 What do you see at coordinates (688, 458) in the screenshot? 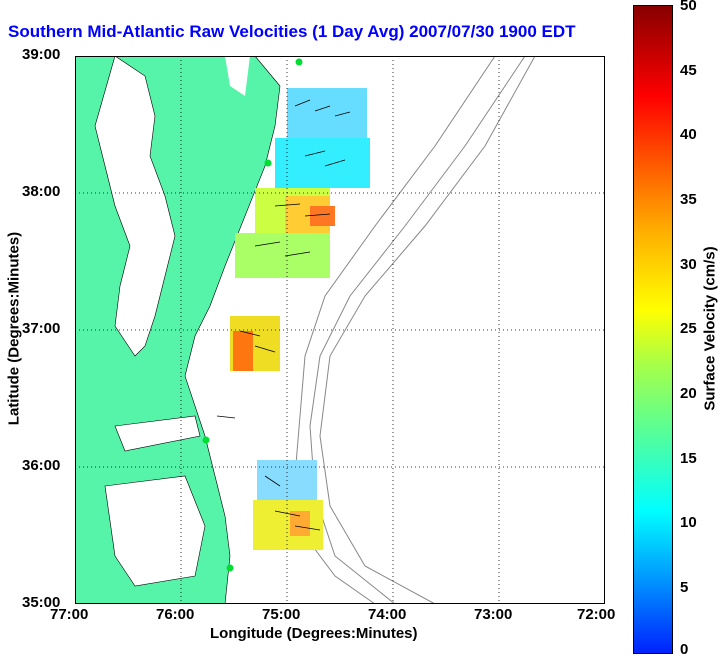
I see `colorbar-tick: 15` at bounding box center [688, 458].